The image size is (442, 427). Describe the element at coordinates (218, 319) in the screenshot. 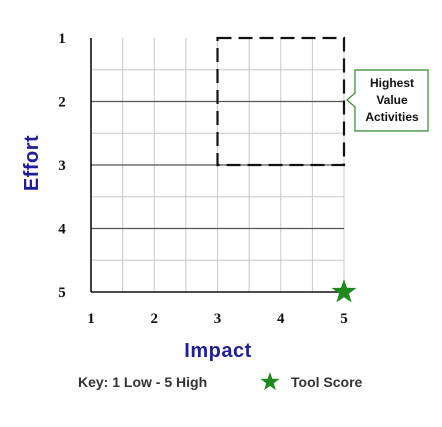

I see `x-tick-label: 3` at that location.